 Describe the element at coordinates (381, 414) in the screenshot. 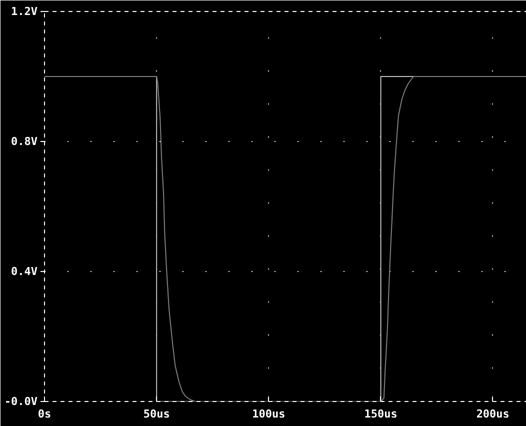

I see `x-tick-label: 150us` at that location.